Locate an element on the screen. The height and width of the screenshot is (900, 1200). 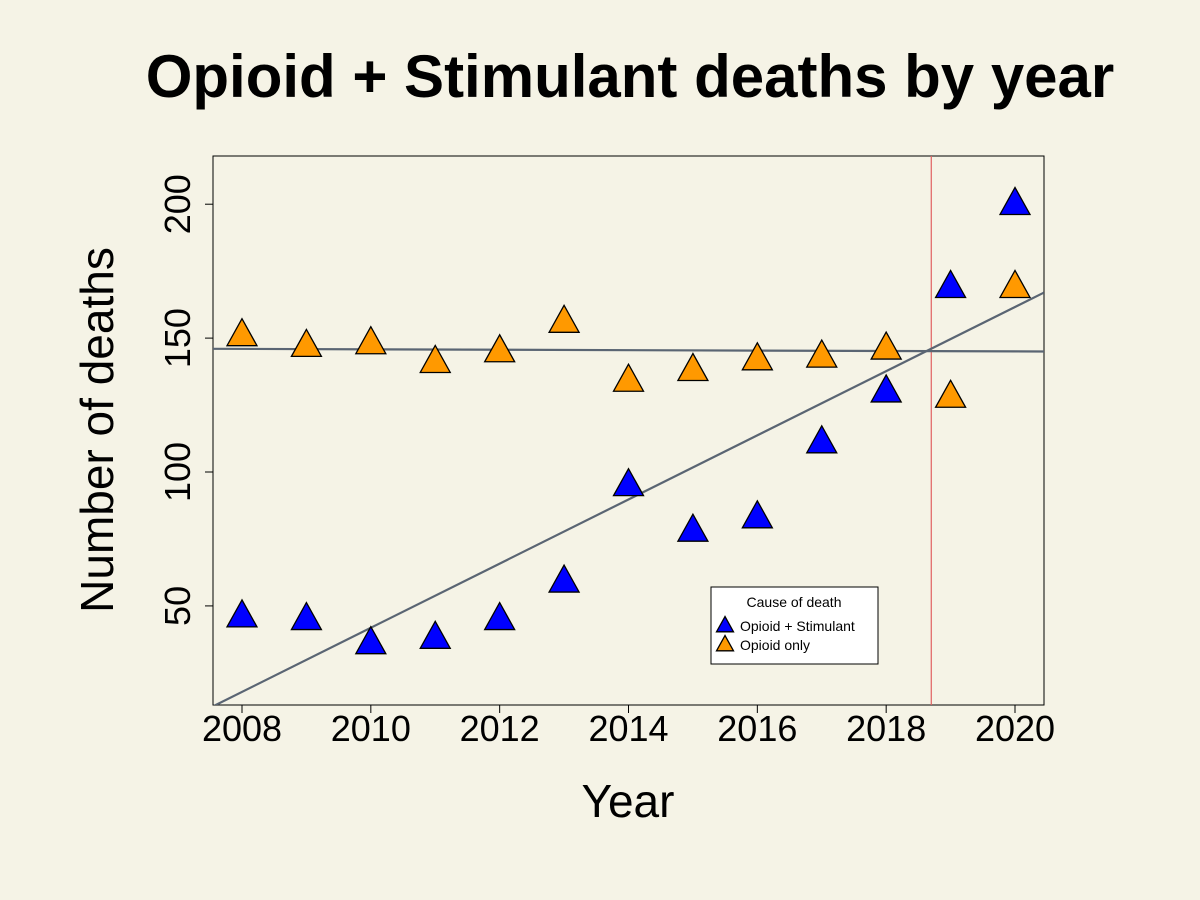
x-tick-label: 2014 is located at coordinates (628, 728).